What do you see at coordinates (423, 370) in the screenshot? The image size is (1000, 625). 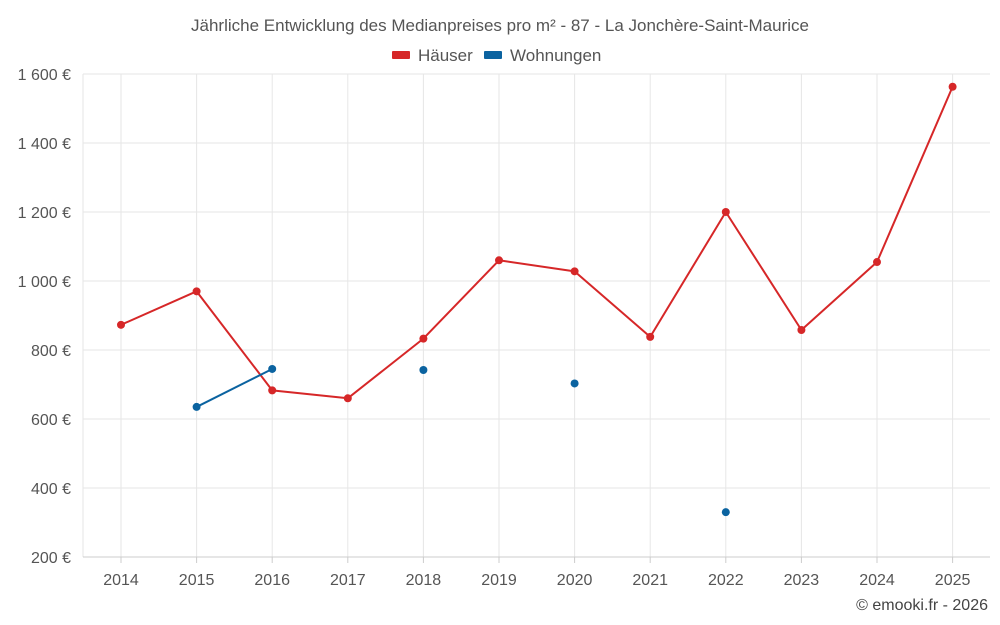 I see `point-wohnungen-2018` at bounding box center [423, 370].